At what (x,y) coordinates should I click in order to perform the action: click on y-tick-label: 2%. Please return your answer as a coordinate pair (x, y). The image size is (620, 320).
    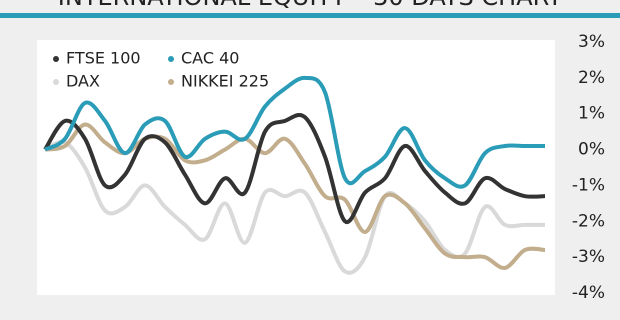
    Looking at the image, I should click on (591, 78).